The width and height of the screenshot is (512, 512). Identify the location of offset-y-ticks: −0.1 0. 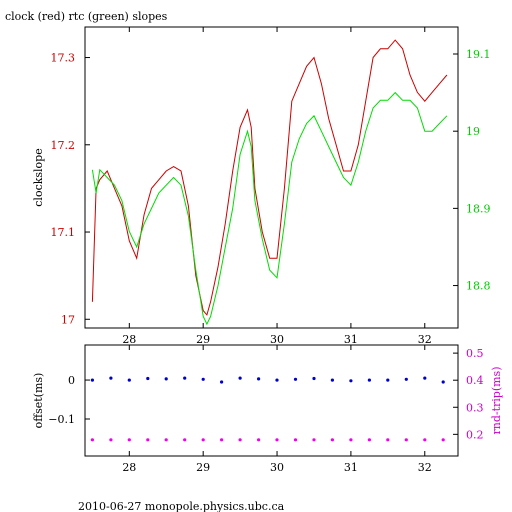
(69, 400).